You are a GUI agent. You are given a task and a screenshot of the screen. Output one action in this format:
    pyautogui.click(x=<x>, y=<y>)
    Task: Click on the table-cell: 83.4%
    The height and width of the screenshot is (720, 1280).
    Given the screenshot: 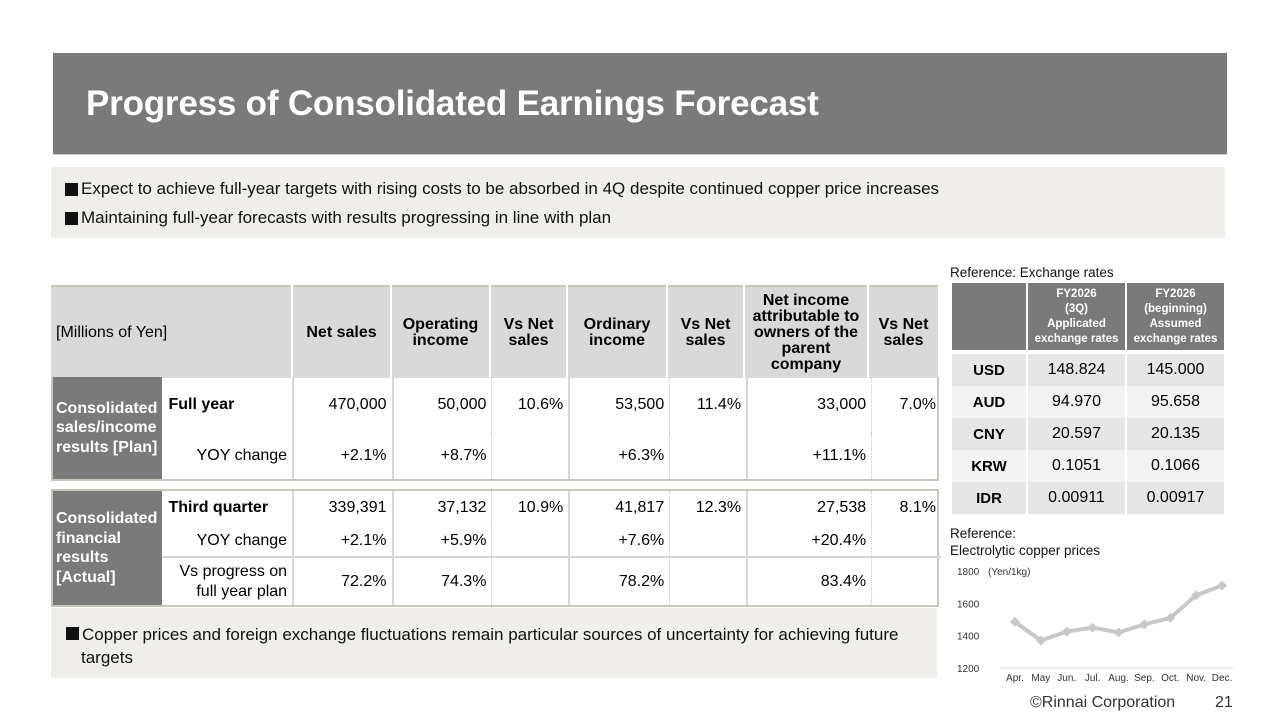 What is the action you would take?
    pyautogui.click(x=809, y=581)
    